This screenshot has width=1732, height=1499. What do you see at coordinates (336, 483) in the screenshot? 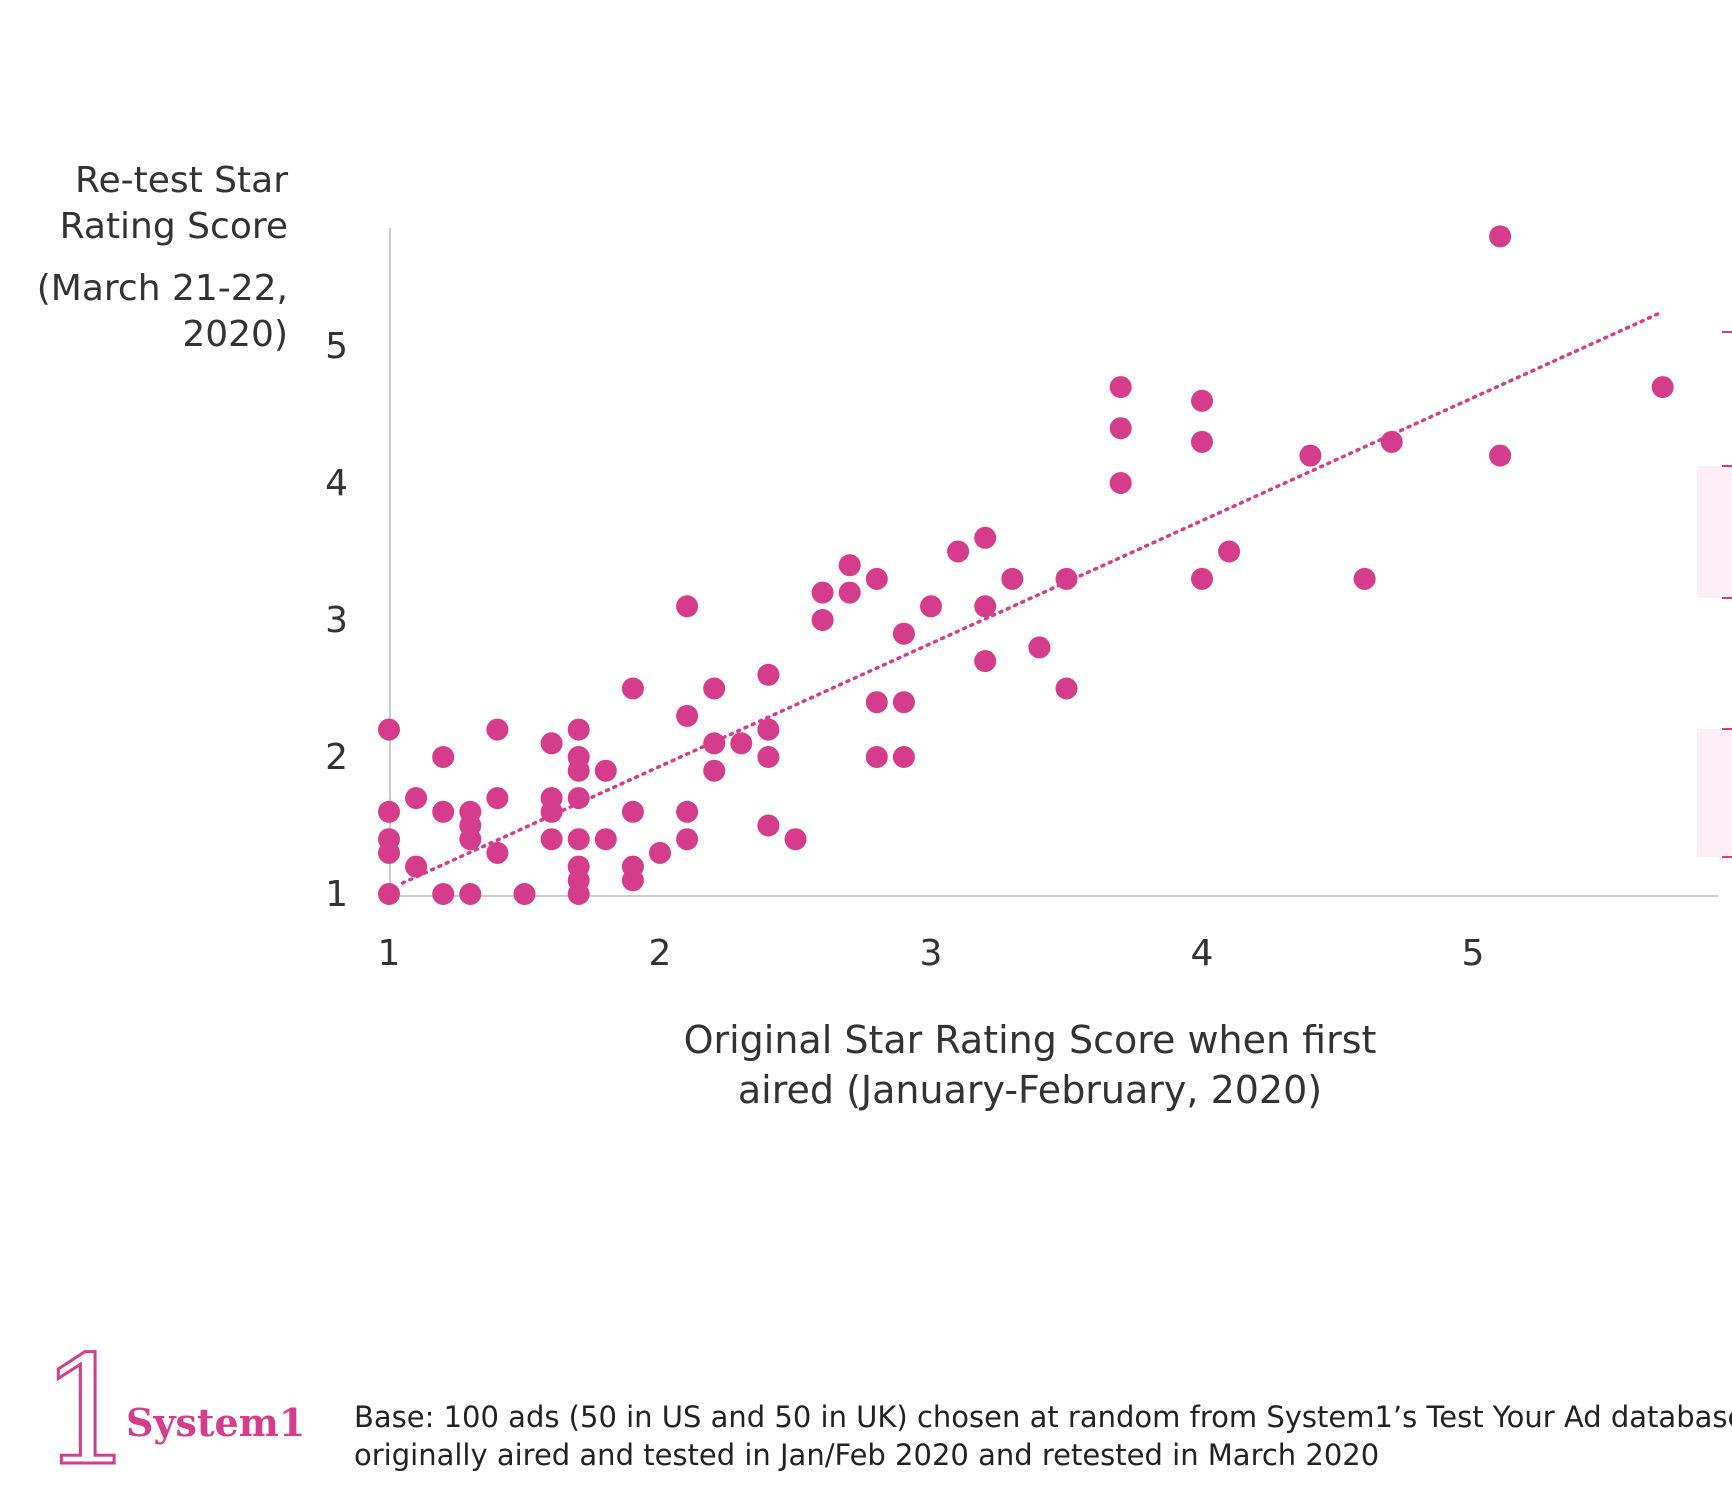
I see `y-tick-label: 4` at bounding box center [336, 483].